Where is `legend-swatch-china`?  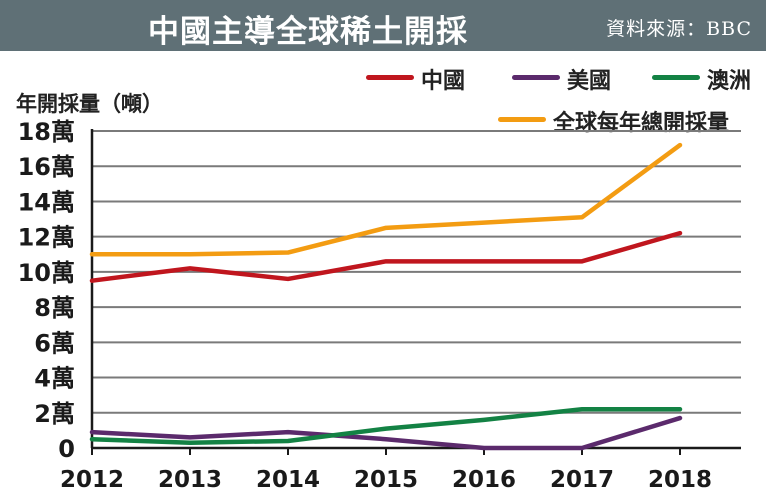
legend-swatch-china is located at coordinates (390, 77).